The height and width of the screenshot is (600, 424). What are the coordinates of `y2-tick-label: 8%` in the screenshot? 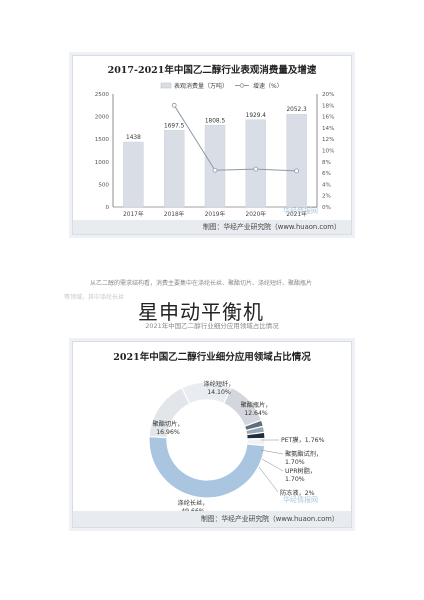 It's located at (326, 163).